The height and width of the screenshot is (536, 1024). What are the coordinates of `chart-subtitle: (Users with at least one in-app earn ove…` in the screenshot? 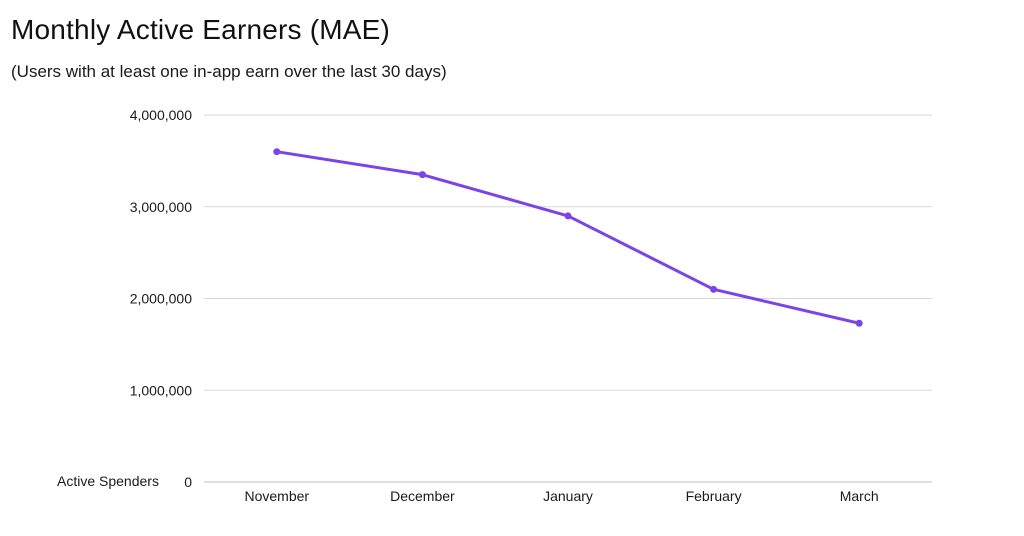 It's located at (229, 71).